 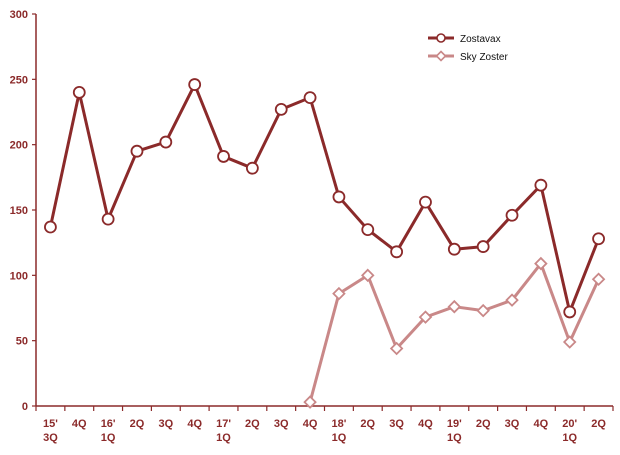 What do you see at coordinates (19, 15) in the screenshot?
I see `y-tick-label: 300` at bounding box center [19, 15].